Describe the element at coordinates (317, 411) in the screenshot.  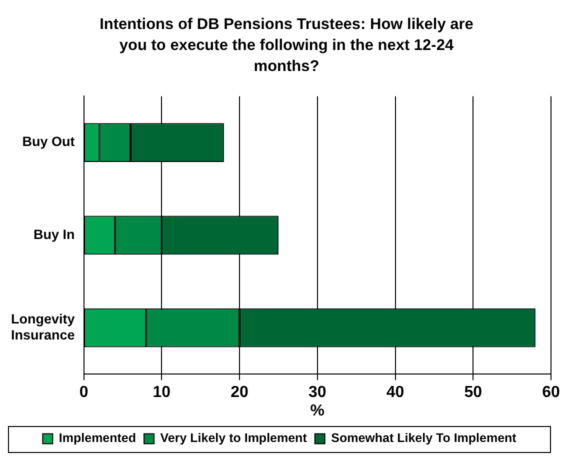
I see `x-axis-title: %` at that location.